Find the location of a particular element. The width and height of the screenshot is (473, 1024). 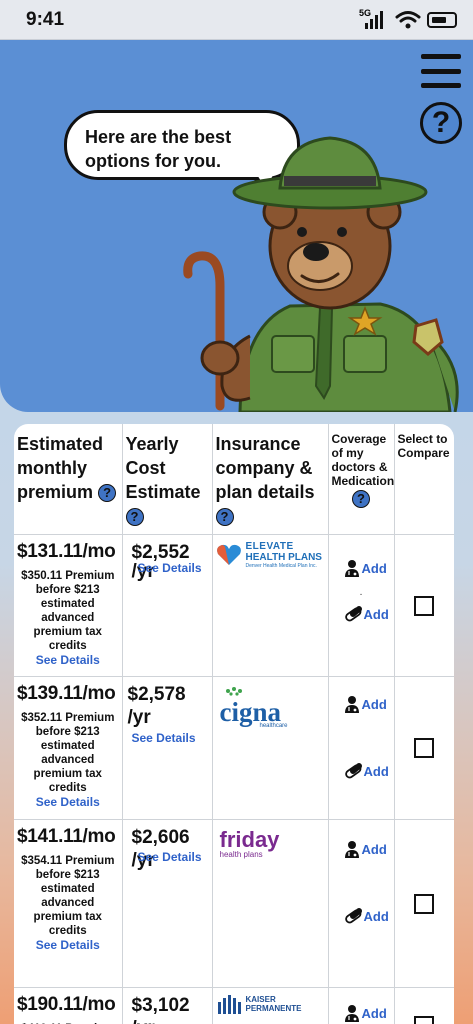

yearly-cell: $2,552 /yr See Details is located at coordinates (167, 605).